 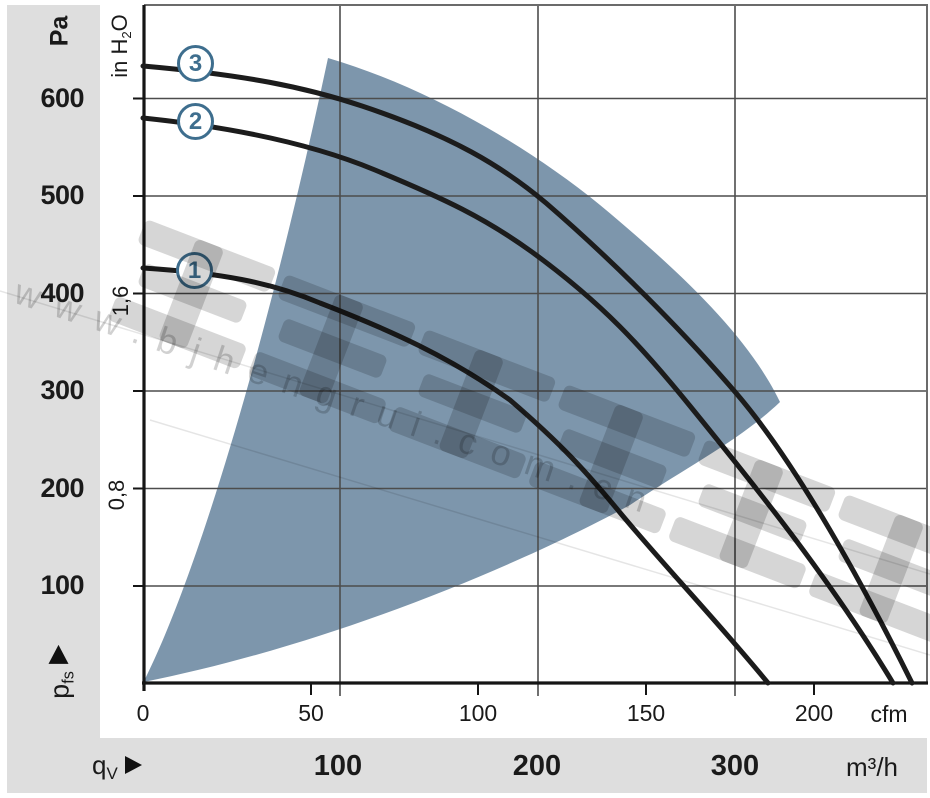 I want to click on y-axis-unit-pa: Pa, so click(x=59, y=31).